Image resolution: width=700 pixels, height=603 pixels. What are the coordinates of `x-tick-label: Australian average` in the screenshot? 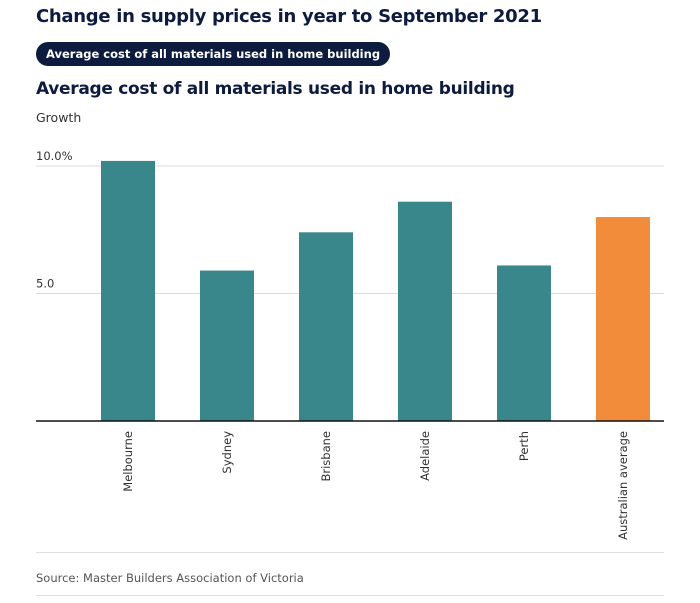 It's located at (623, 485).